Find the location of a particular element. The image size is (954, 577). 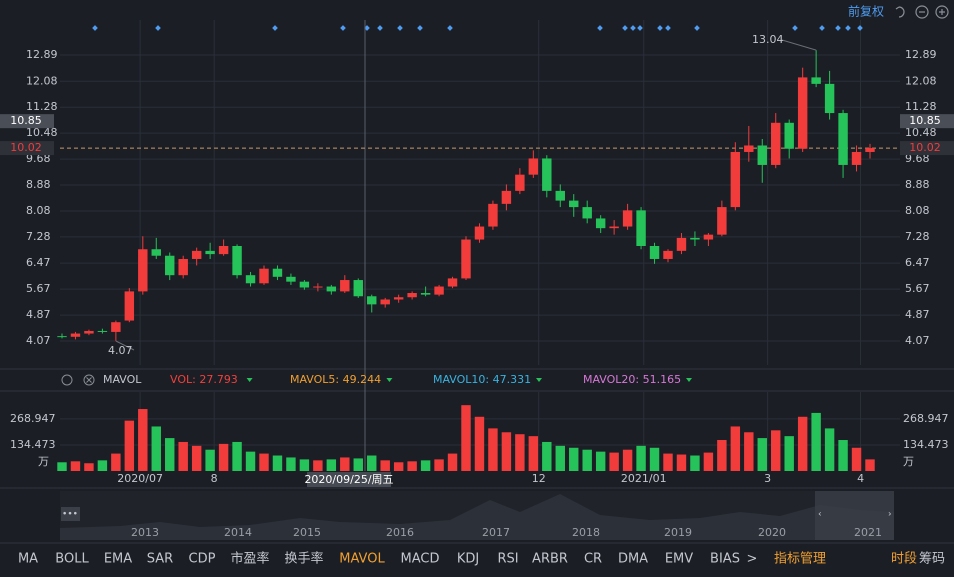

volume-legend: MAVOL10: 47.331 is located at coordinates (482, 379).